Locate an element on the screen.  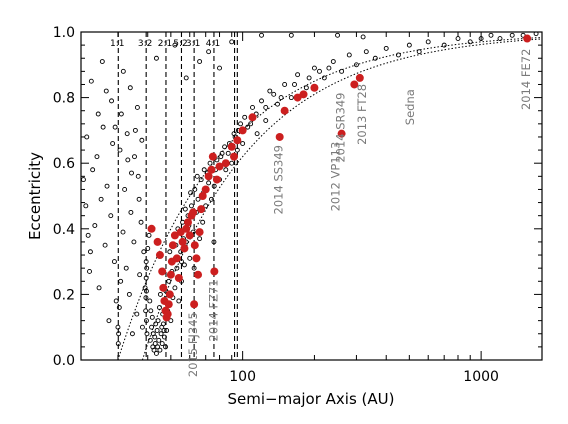
object-label: Sedna is located at coordinates (410, 107).